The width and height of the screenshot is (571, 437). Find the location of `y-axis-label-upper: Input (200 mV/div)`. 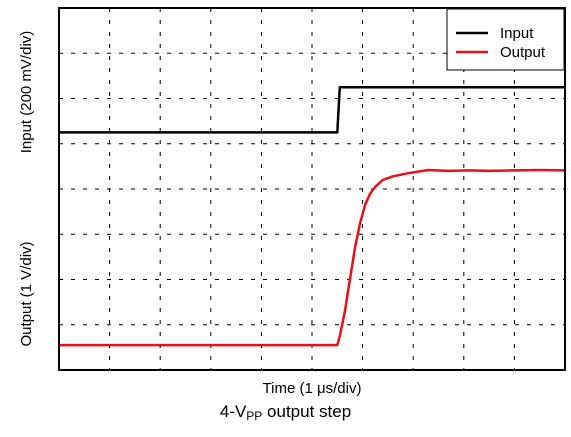

y-axis-label-upper: Input (200 mV/div) is located at coordinates (26, 92).